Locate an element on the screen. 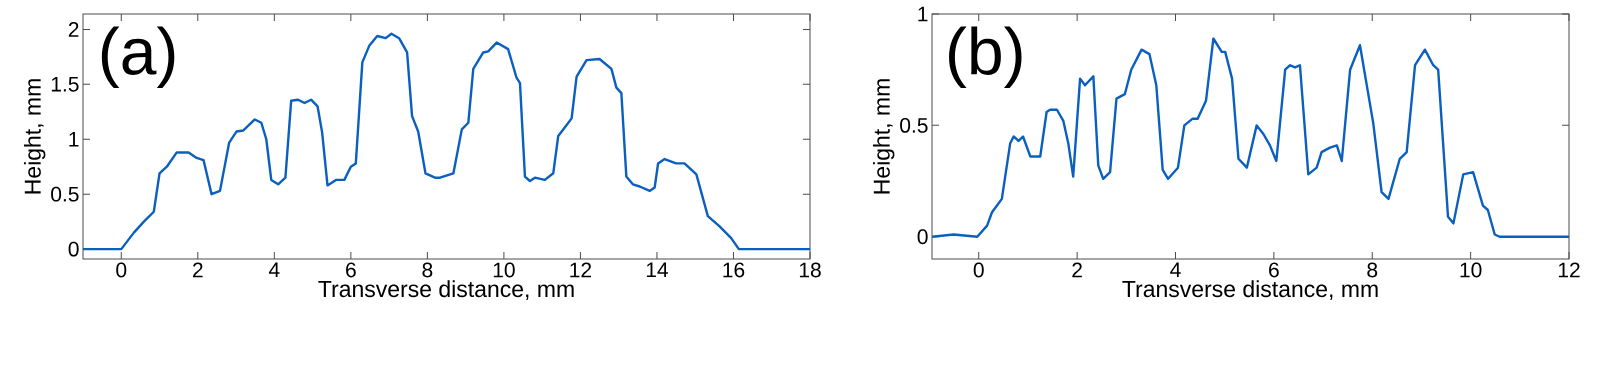 The width and height of the screenshot is (1600, 365). x-tick-label: 14 is located at coordinates (657, 269).